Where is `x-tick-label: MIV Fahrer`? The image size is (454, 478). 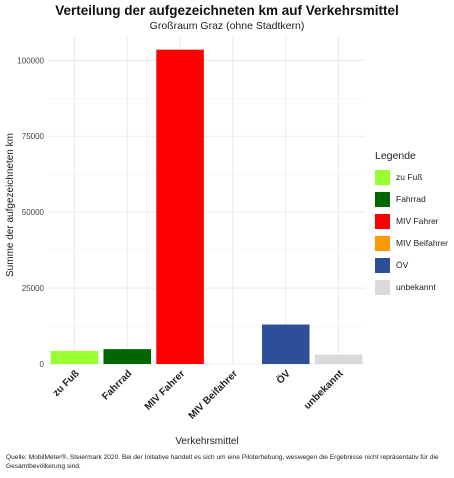 x-tick-label: MIV Fahrer is located at coordinates (165, 390).